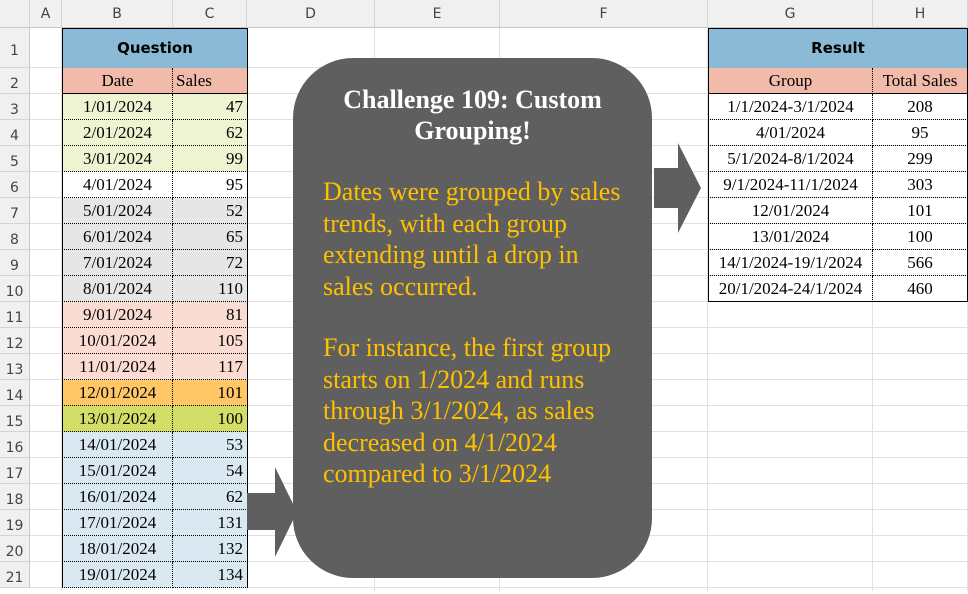 The width and height of the screenshot is (968, 594). I want to click on date-cell: 5/01/2024, so click(117, 211).